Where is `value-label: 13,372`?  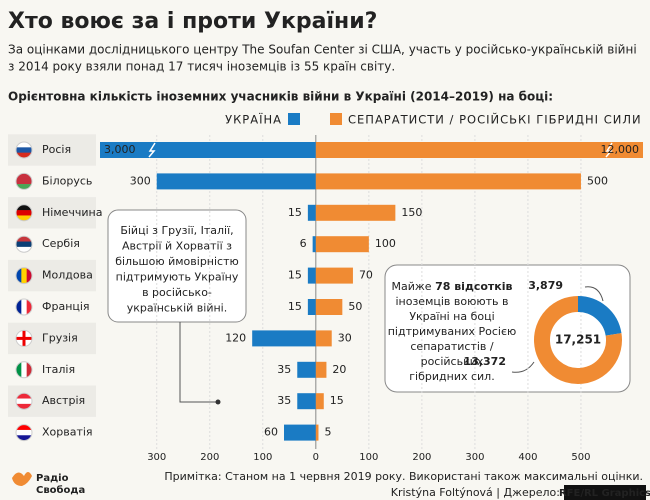
value-label: 13,372 is located at coordinates (485, 361).